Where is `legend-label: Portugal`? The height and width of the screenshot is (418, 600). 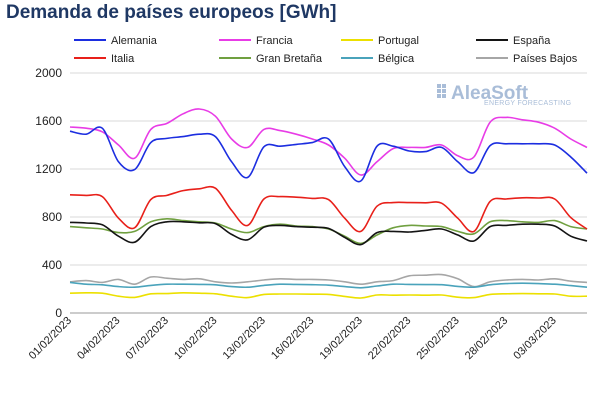
legend-label: Portugal is located at coordinates (398, 41).